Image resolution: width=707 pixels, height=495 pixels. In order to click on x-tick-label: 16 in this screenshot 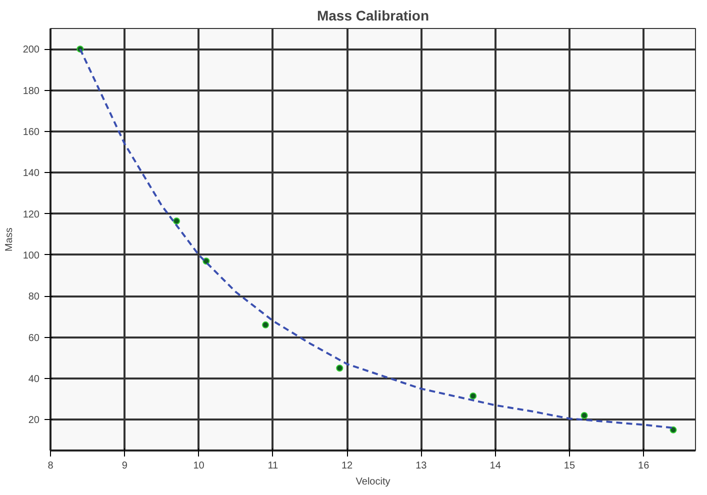, I will do `click(644, 466)`.